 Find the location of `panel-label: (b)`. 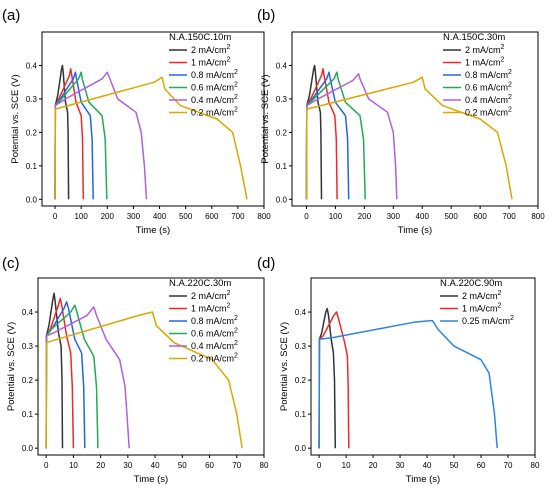

panel-label: (b) is located at coordinates (266, 15).